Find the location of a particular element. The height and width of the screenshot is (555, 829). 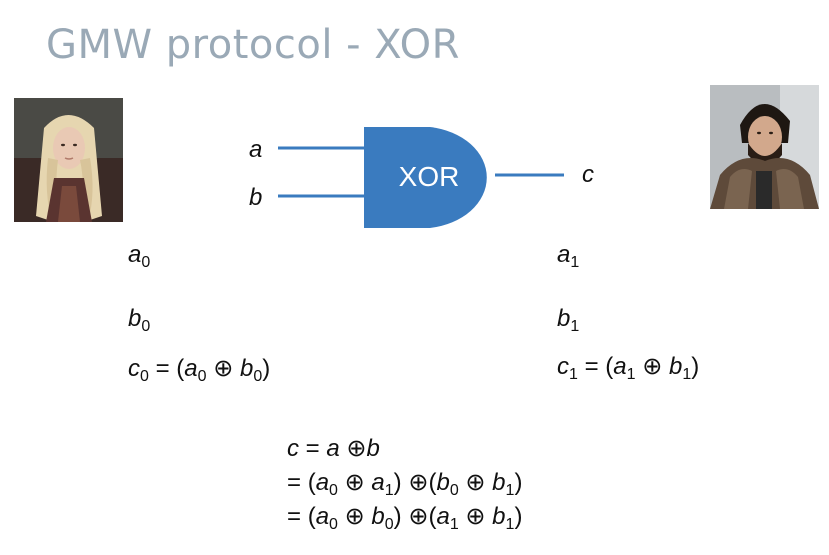

derivation-line-2: = (a0 ⊕ a1) ⊕(b0 ⊕ b1) is located at coordinates (405, 484).